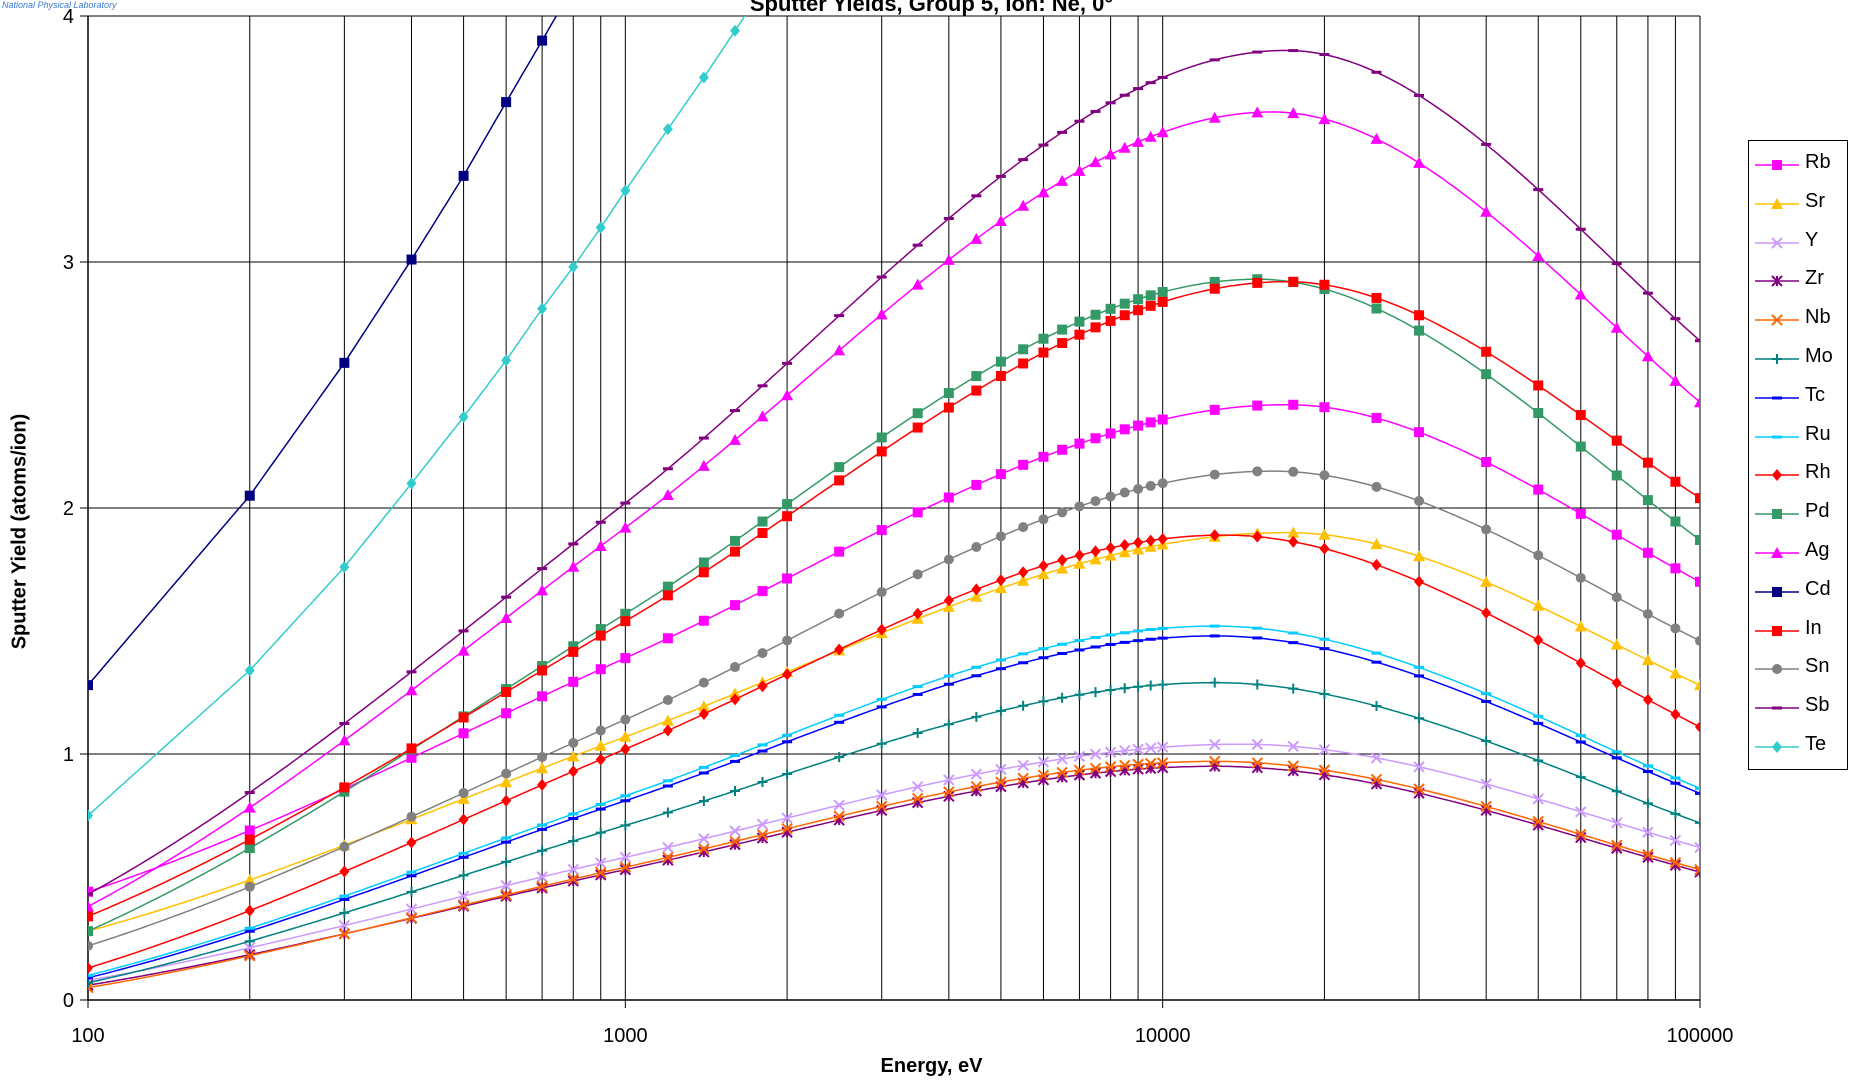 The height and width of the screenshot is (1085, 1863). Describe the element at coordinates (1818, 162) in the screenshot. I see `legend-label: Rb` at that location.